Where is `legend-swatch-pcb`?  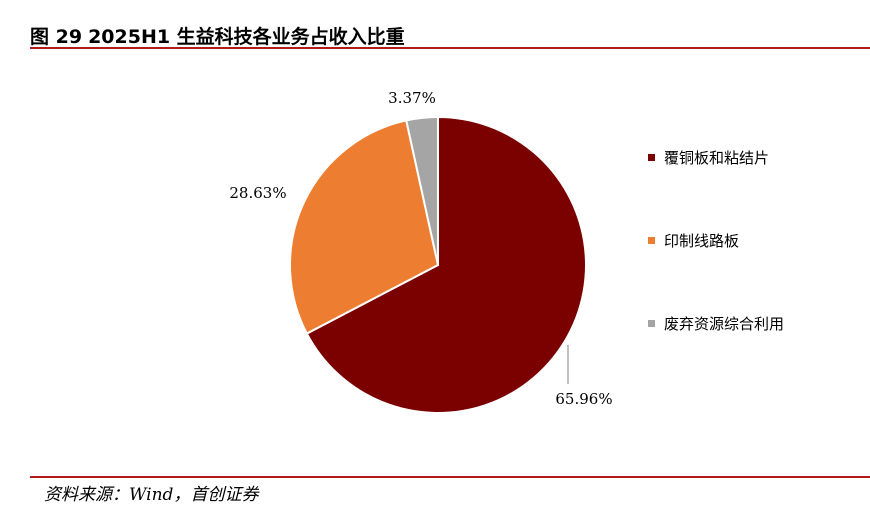 legend-swatch-pcb is located at coordinates (651, 240).